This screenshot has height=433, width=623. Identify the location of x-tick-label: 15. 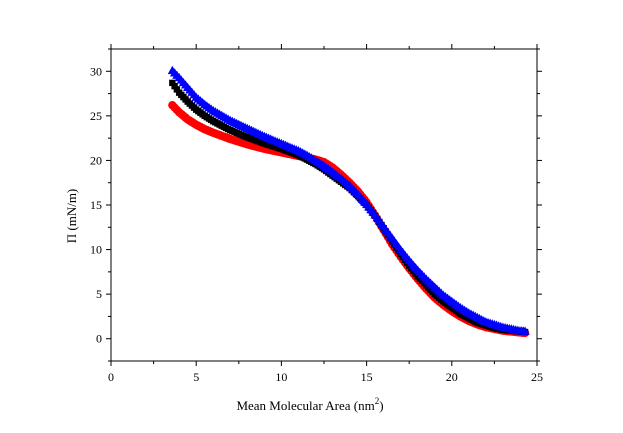
(367, 377).